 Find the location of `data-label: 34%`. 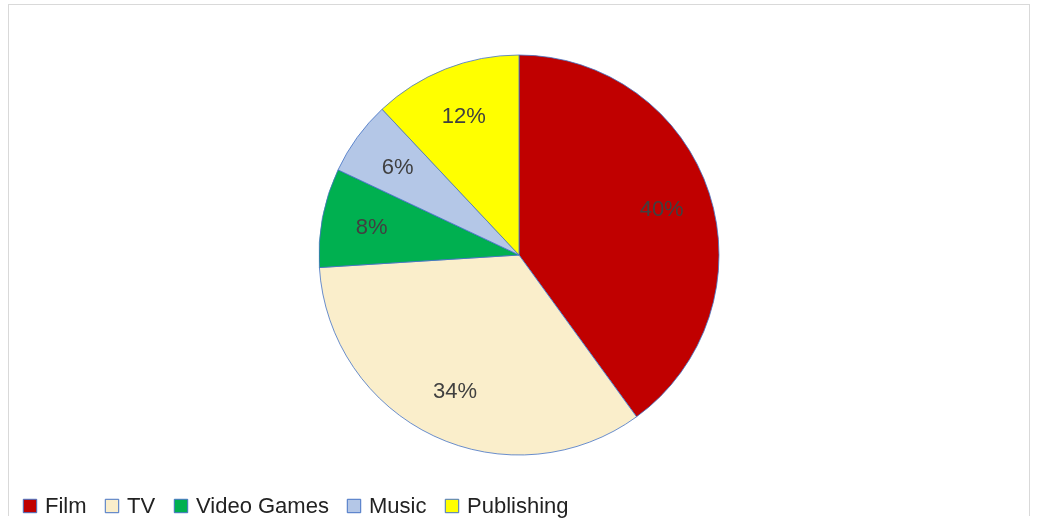

data-label: 34% is located at coordinates (455, 390).